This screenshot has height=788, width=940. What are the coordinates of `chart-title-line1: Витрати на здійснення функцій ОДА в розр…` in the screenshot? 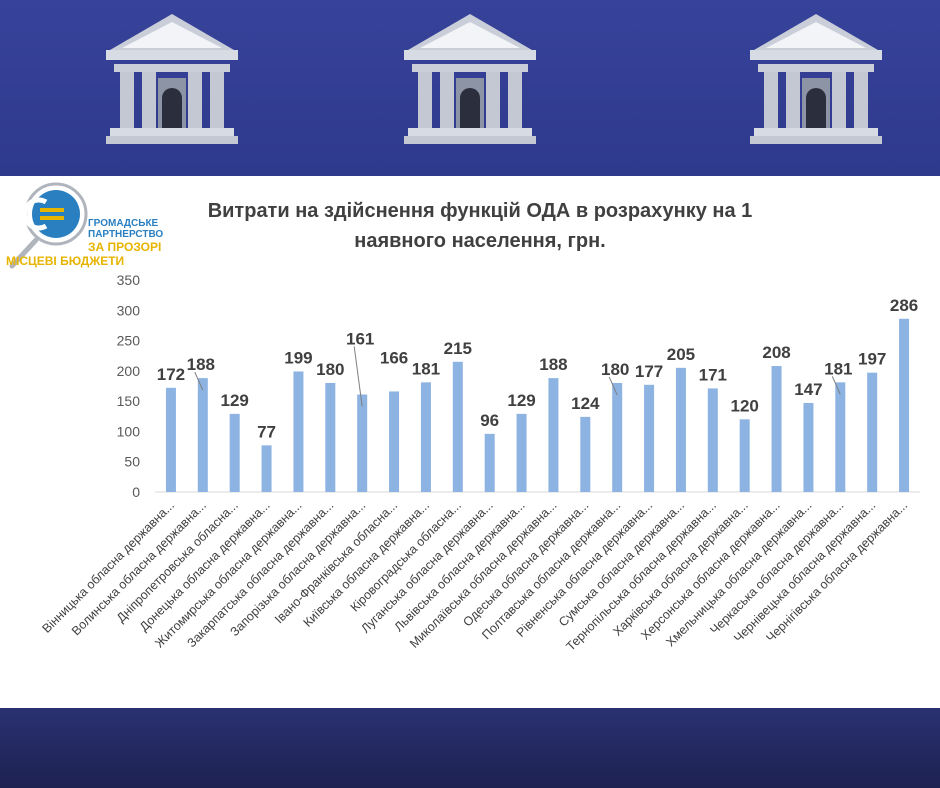 It's located at (480, 211).